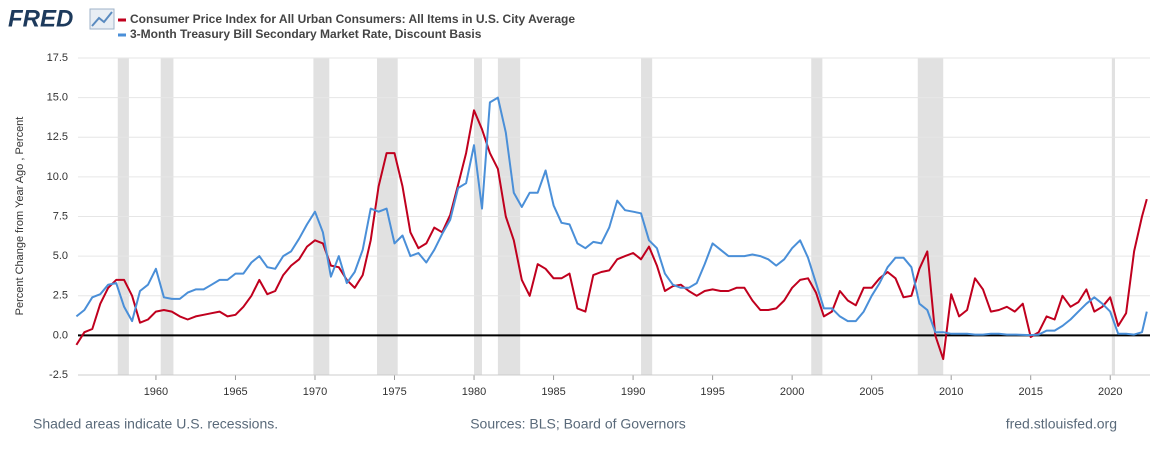 The width and height of the screenshot is (1168, 450). I want to click on logo: FRED, so click(40, 18).